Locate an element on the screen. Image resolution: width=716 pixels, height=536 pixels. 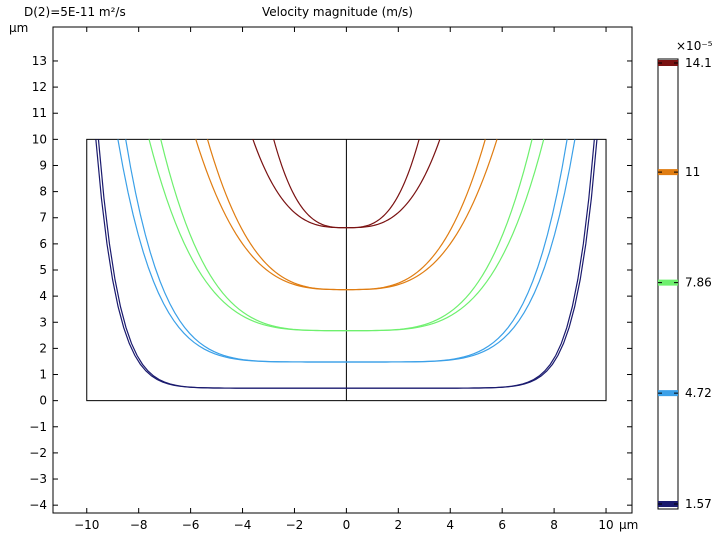
colorbar-tick-label: 7.86 is located at coordinates (698, 283).